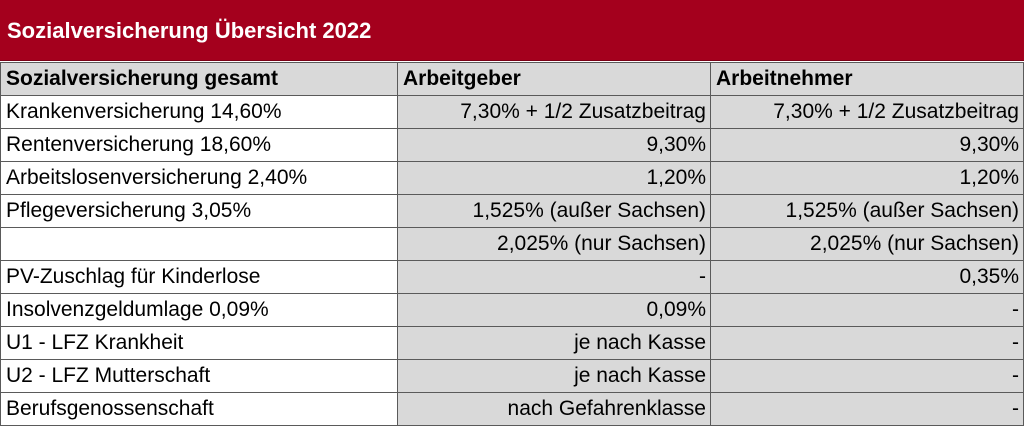  What do you see at coordinates (199, 145) in the screenshot?
I see `row-label-cell: Rentenversicherung 18,60%` at bounding box center [199, 145].